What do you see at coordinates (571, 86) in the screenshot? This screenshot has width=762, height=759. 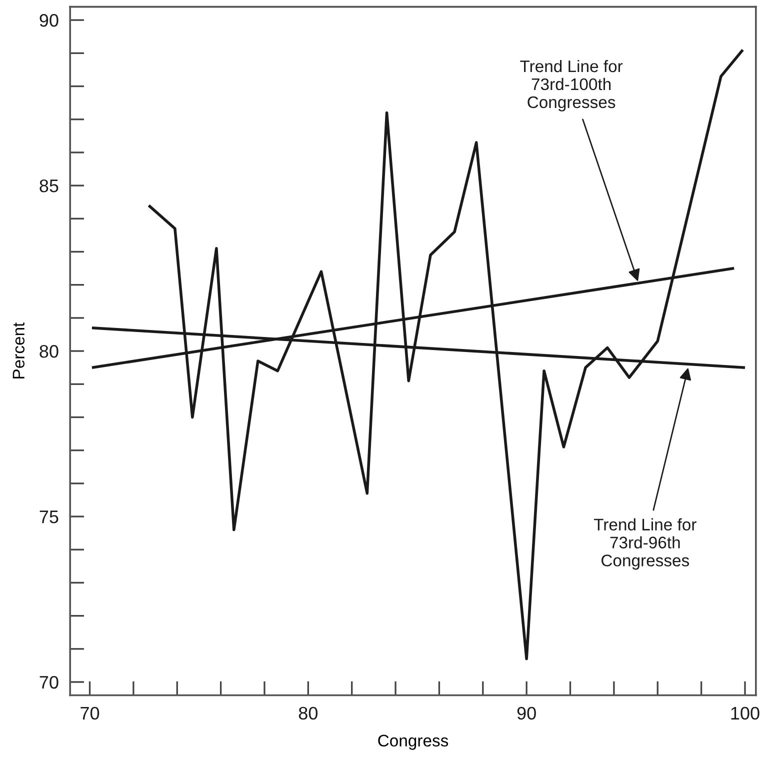 I see `annotation: Trend Line for 73rd-100th Congresses` at bounding box center [571, 86].